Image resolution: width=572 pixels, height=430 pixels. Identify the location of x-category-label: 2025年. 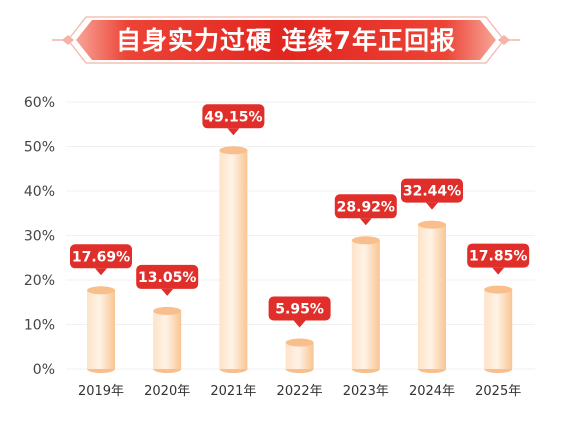
(498, 391).